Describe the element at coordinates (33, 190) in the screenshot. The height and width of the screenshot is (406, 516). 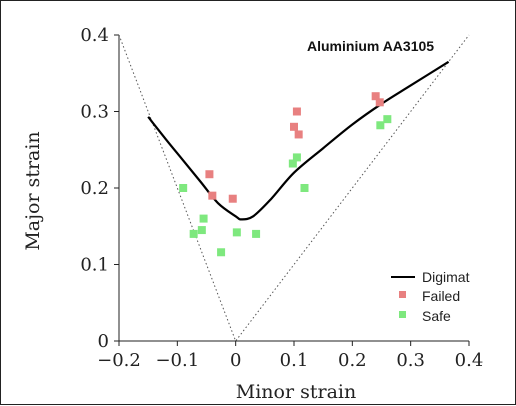
I see `y-axis-label: Major strain` at that location.